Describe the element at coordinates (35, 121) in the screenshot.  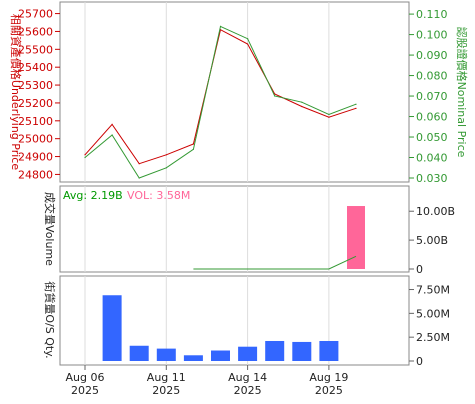
I see `left-tick-label-6: 25100` at that location.